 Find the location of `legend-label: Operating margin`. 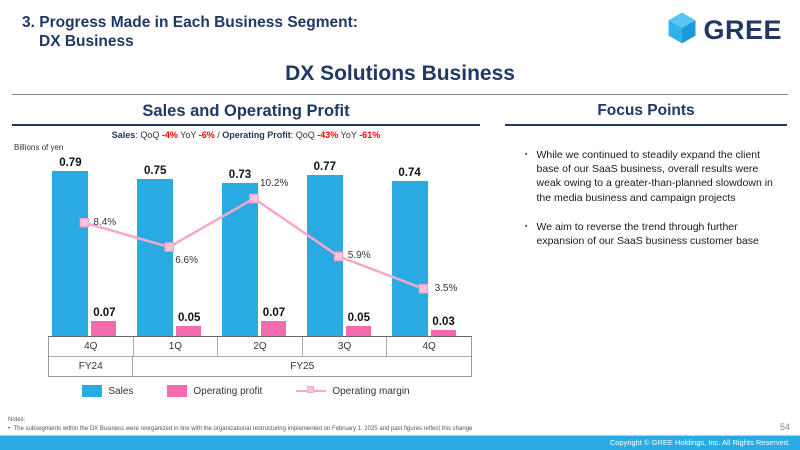

legend-label: Operating margin is located at coordinates (371, 391).